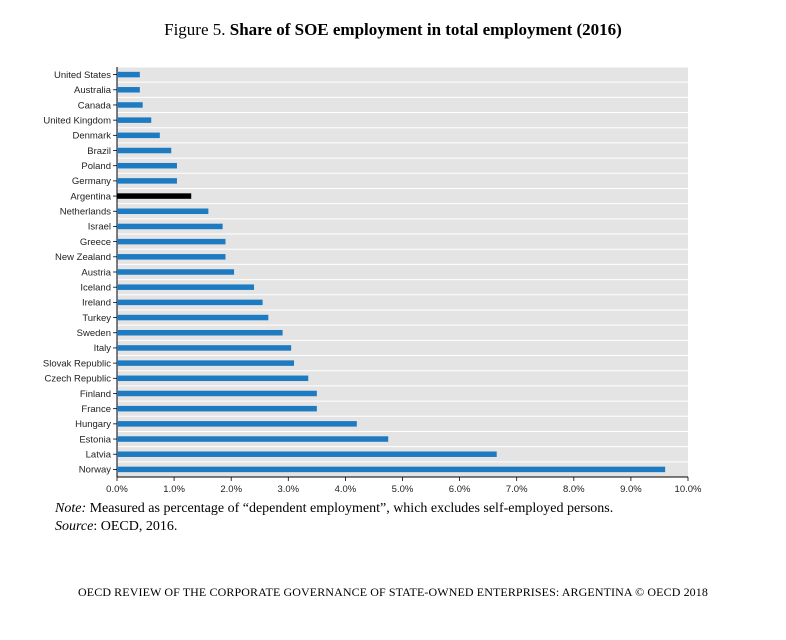  Describe the element at coordinates (95, 439) in the screenshot. I see `category-label: Estonia` at that location.